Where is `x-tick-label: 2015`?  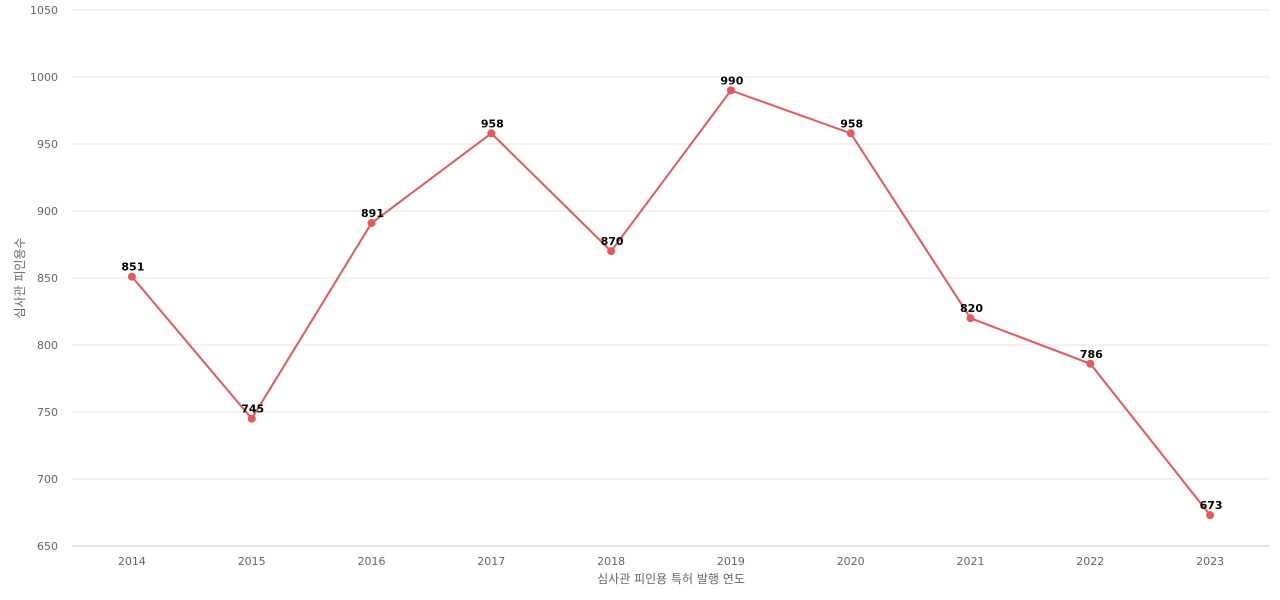 x-tick-label: 2015 is located at coordinates (252, 561).